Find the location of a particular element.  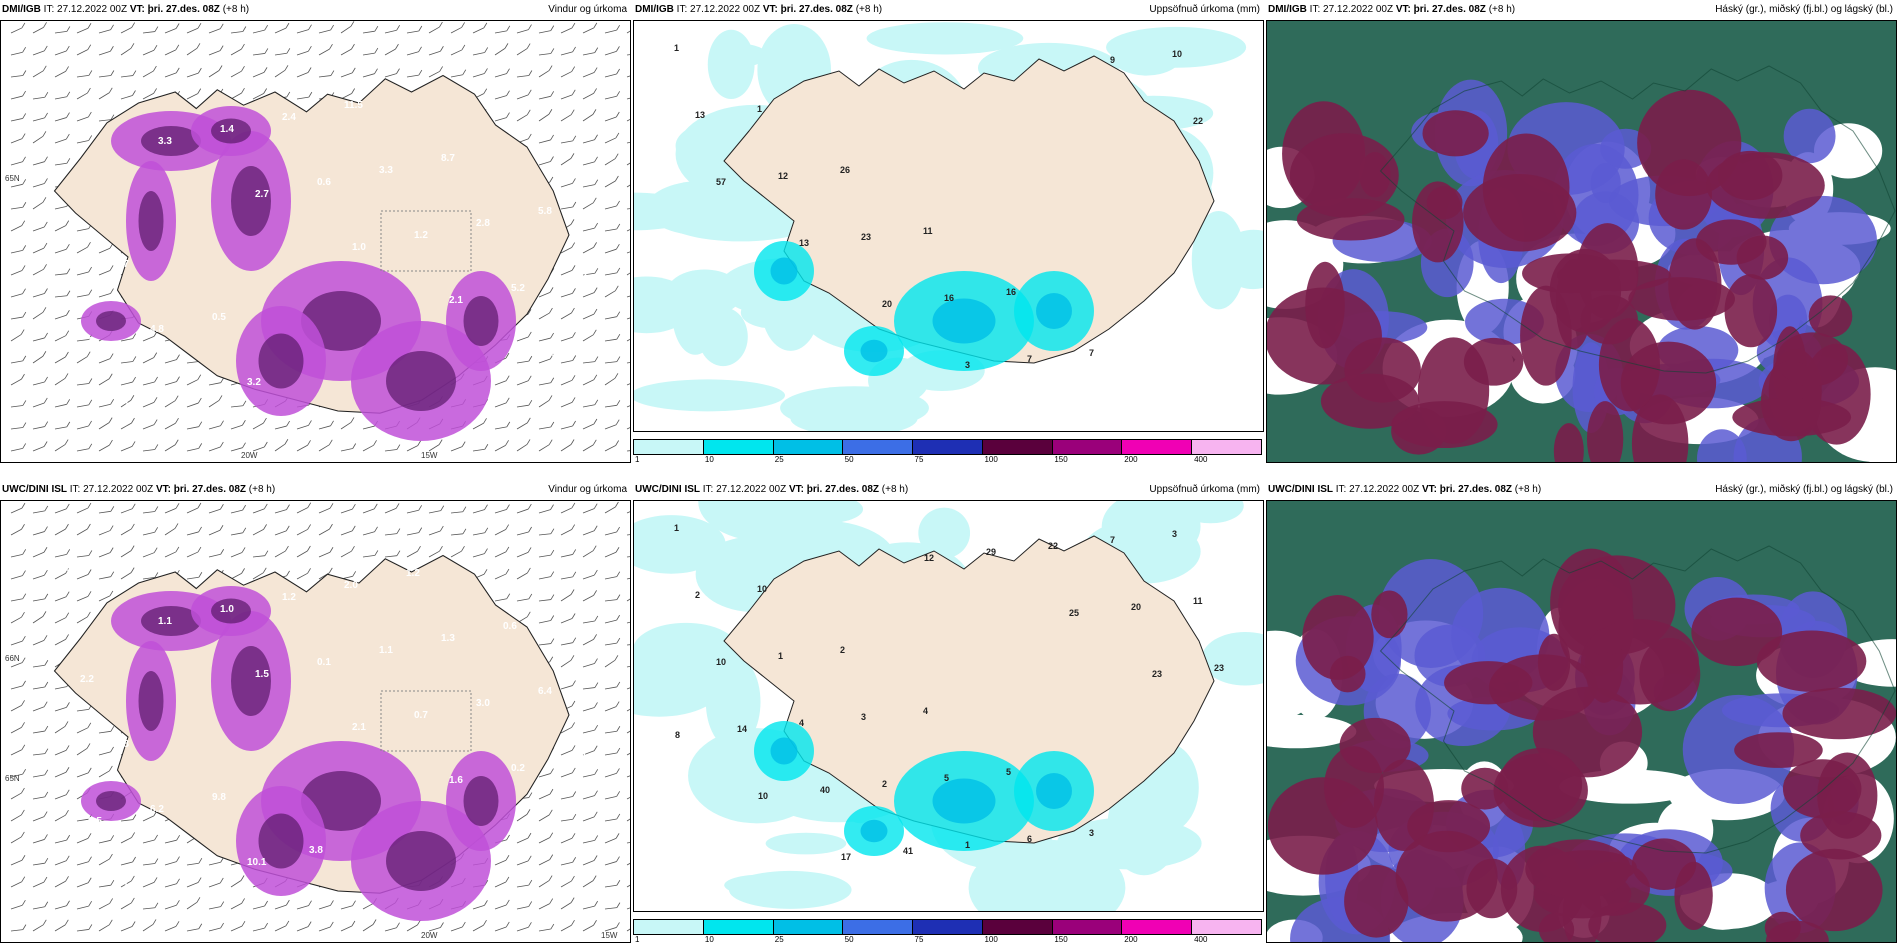

colorbar-tick-label: 1 is located at coordinates (637, 459).